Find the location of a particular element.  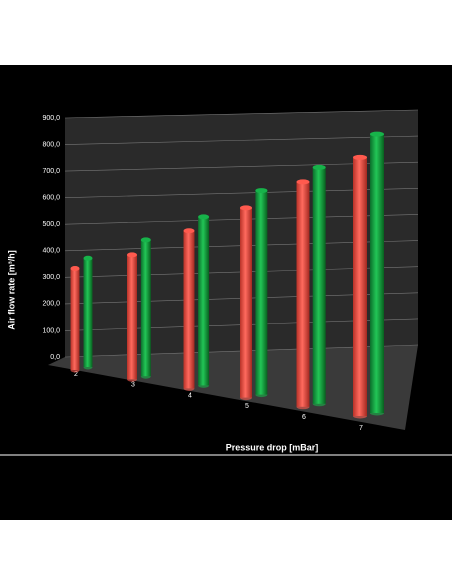

x-tick-label: 6 is located at coordinates (304, 417).